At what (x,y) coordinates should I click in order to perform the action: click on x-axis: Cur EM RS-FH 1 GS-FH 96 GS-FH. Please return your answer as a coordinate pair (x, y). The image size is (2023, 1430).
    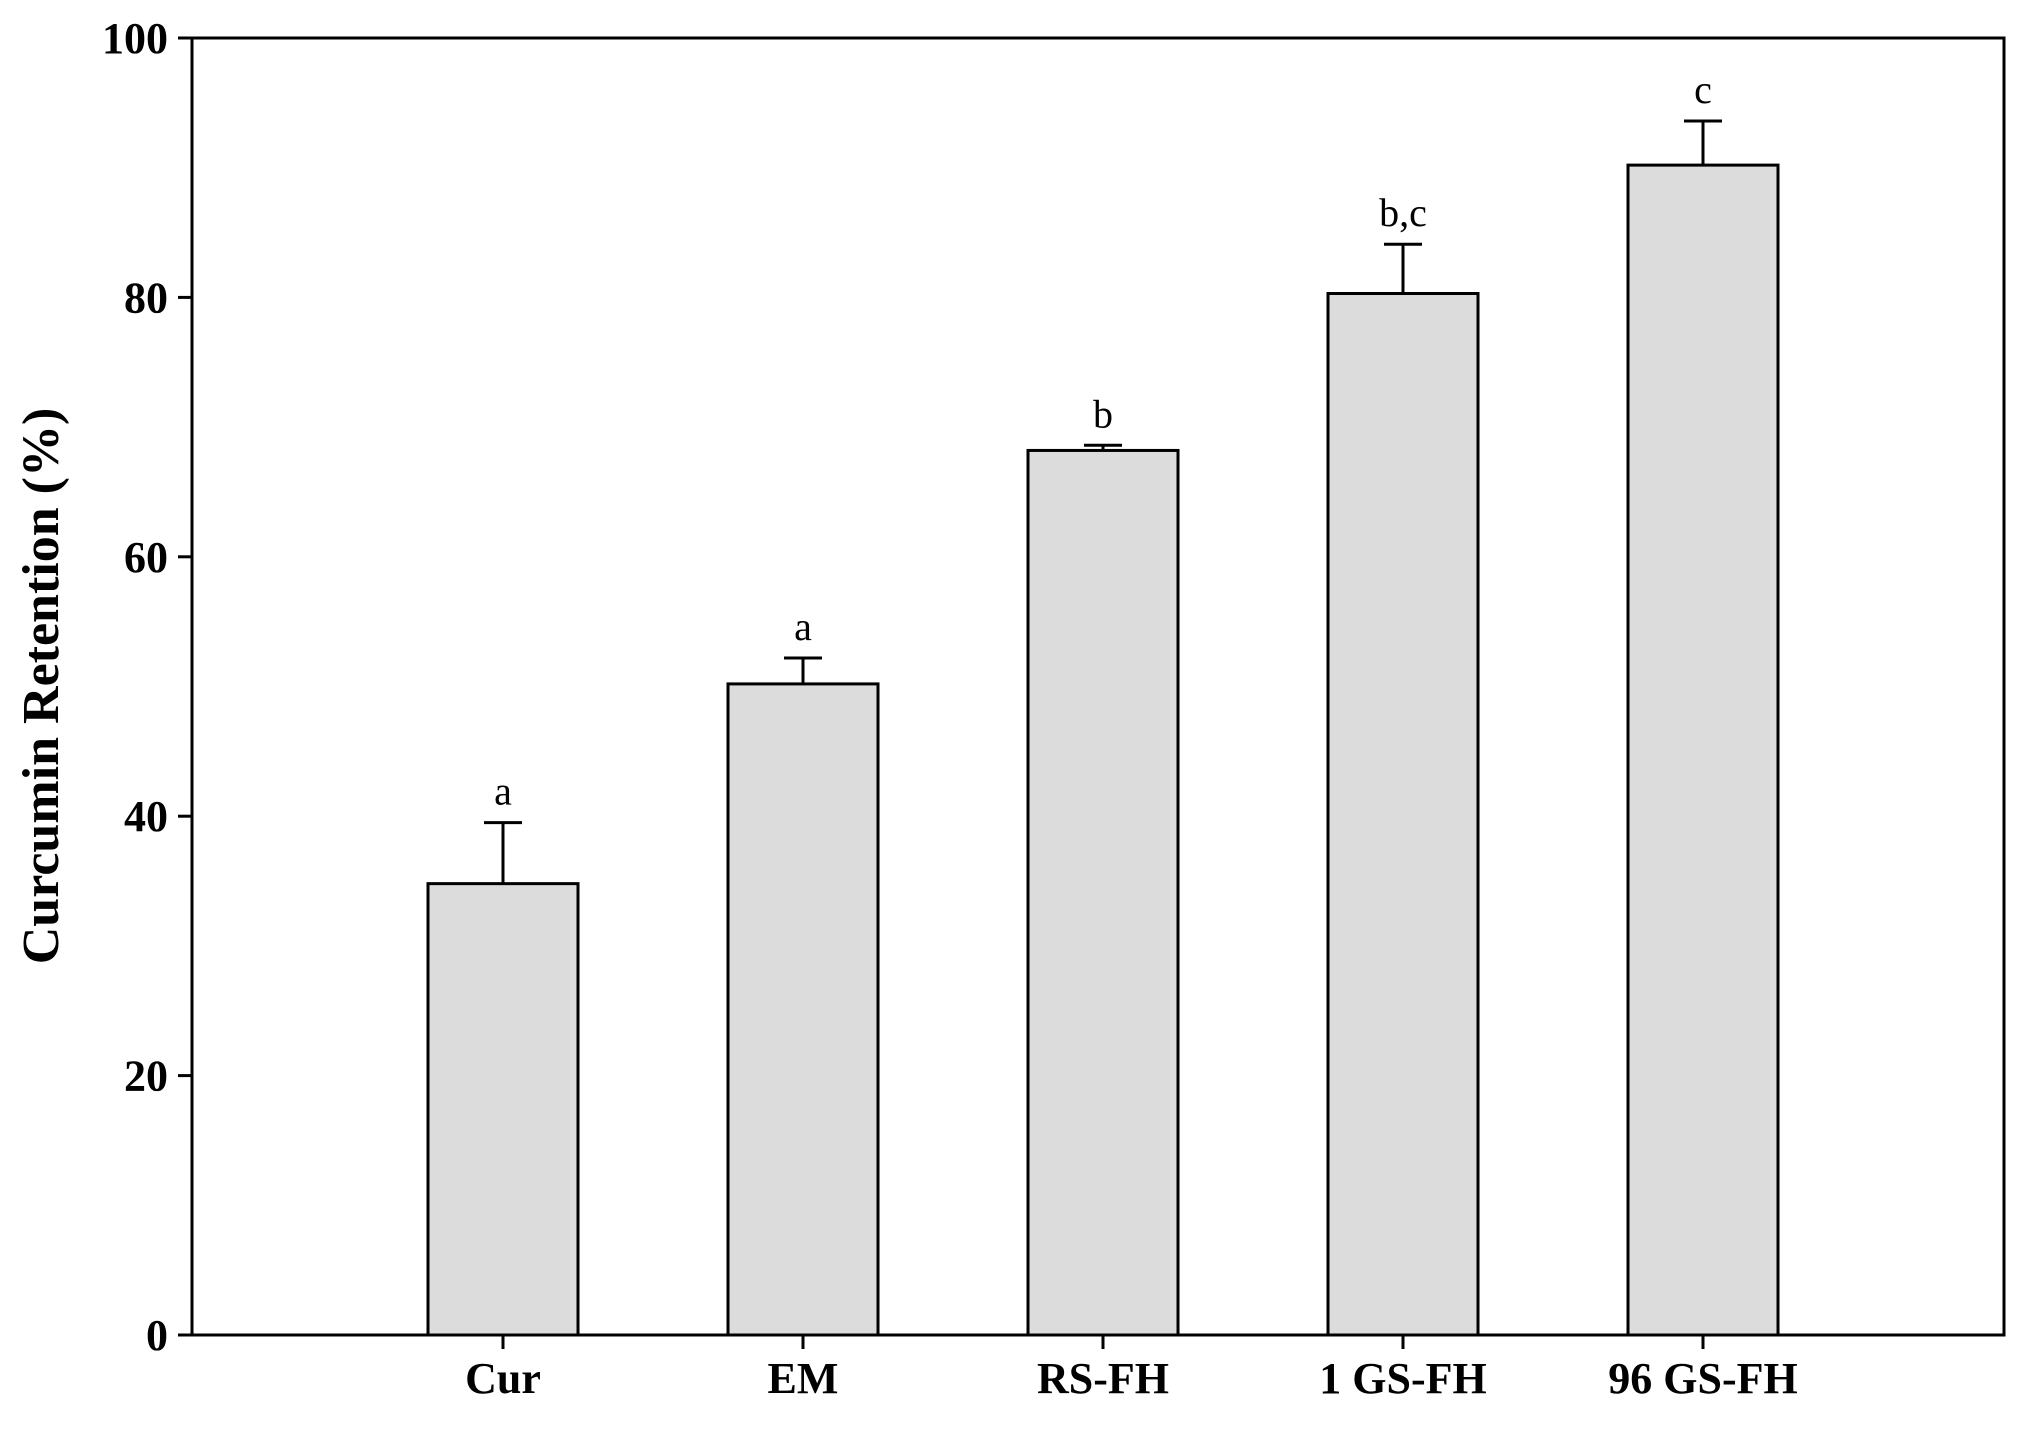
    Looking at the image, I should click on (1131, 1369).